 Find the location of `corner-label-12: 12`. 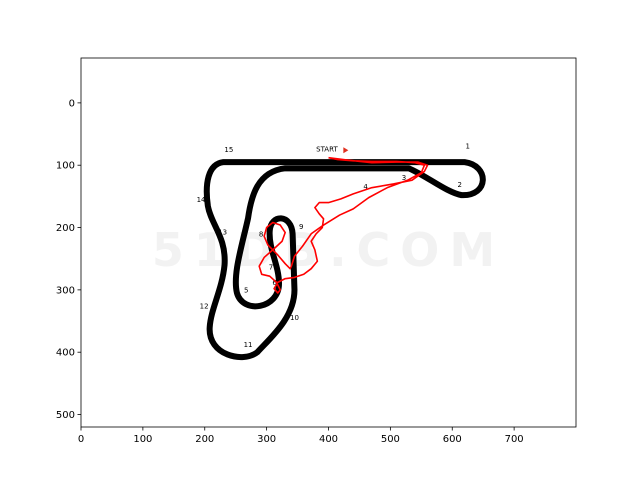

corner-label-12: 12 is located at coordinates (204, 307).